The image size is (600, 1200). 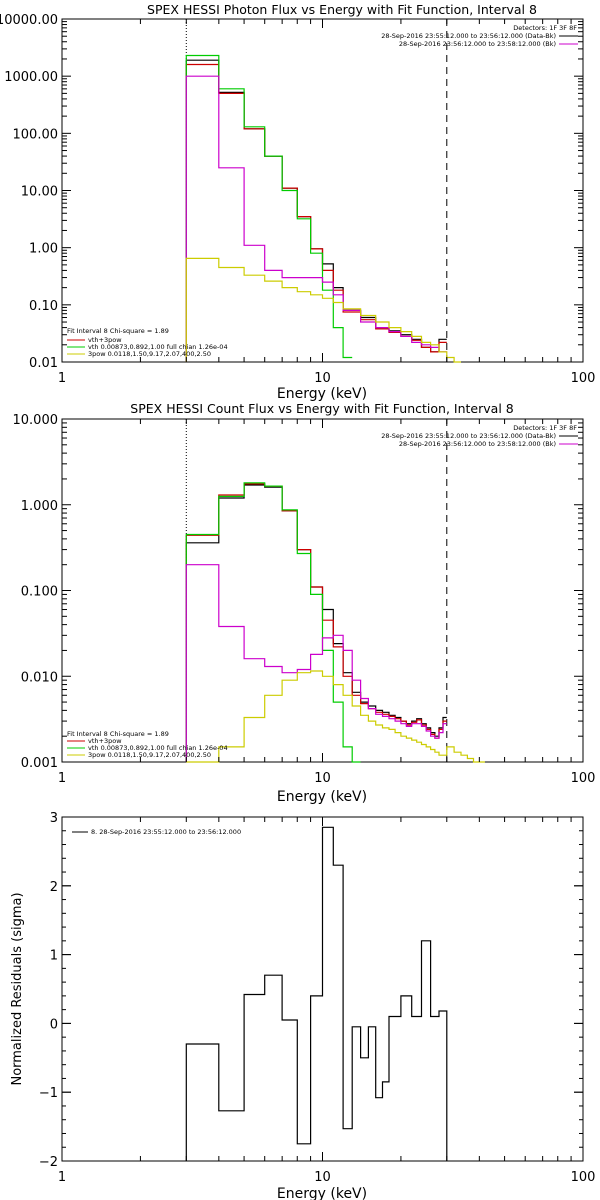 What do you see at coordinates (54, 887) in the screenshot?
I see `y-tick-label: 2` at bounding box center [54, 887].